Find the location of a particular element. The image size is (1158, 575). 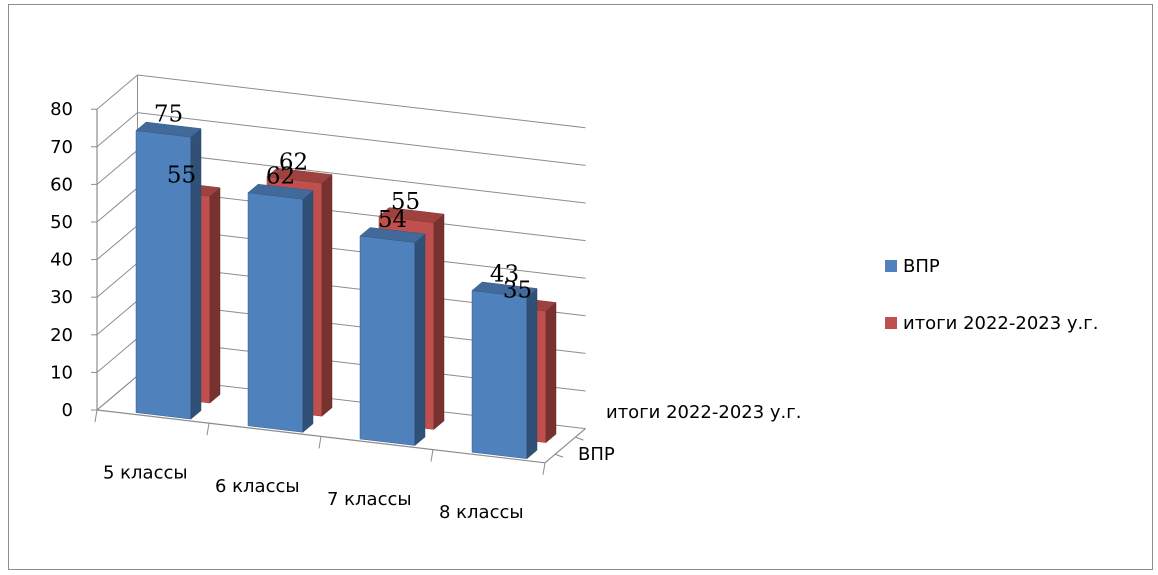

category-label: 5 классы is located at coordinates (145, 473).